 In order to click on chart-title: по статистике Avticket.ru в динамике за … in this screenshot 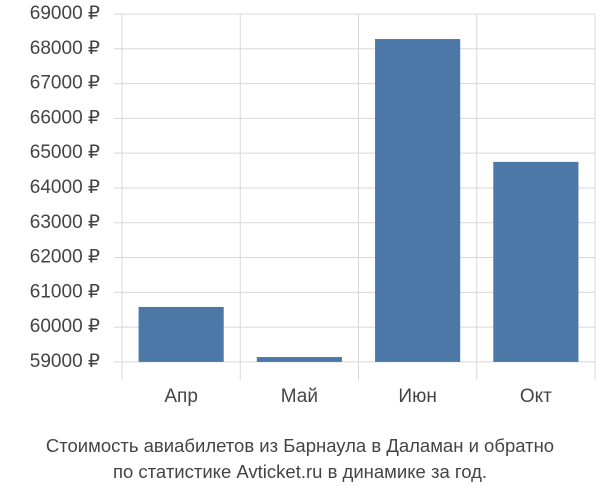, I will do `click(300, 471)`.